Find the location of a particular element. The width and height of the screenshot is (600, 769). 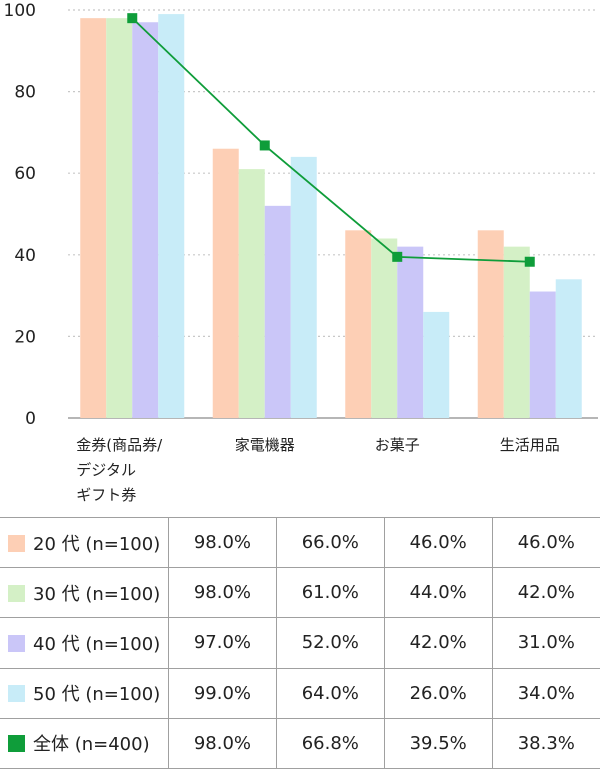

value-cell: 38.3% is located at coordinates (545, 743).